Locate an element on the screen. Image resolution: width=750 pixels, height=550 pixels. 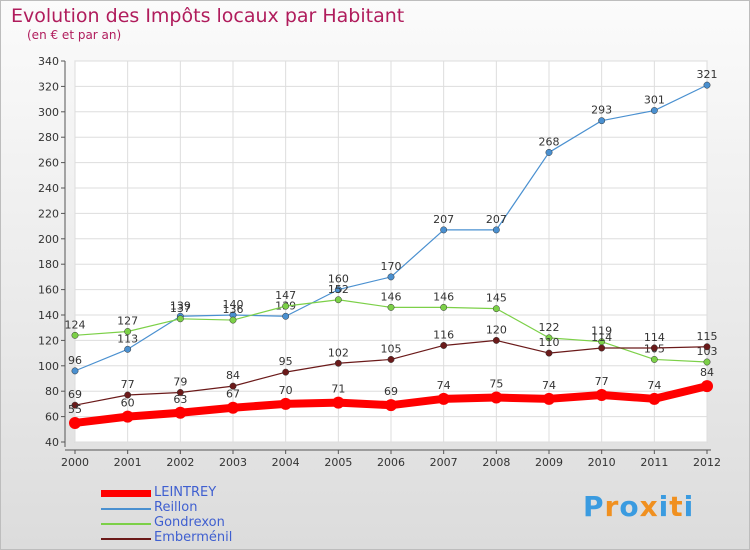
x-tick-label: 2006 is located at coordinates (391, 462).